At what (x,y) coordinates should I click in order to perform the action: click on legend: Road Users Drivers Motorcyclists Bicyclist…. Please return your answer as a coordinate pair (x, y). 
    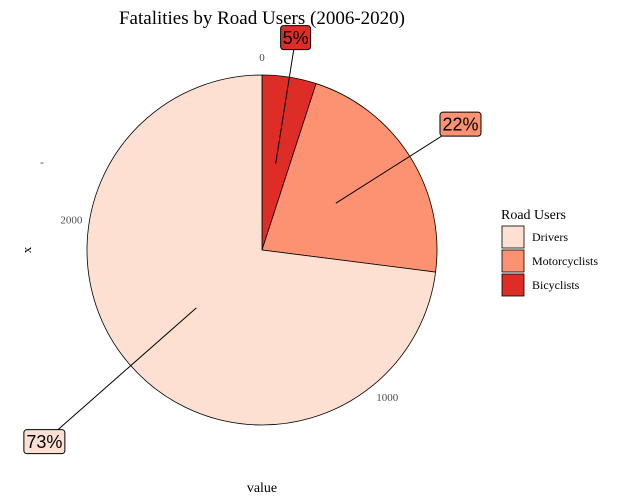
    Looking at the image, I should click on (549, 252).